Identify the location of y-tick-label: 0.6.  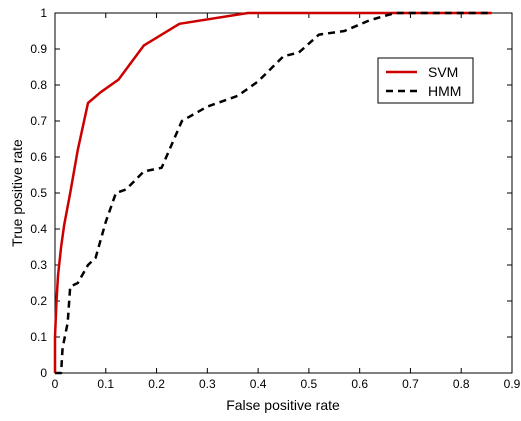
(38, 157).